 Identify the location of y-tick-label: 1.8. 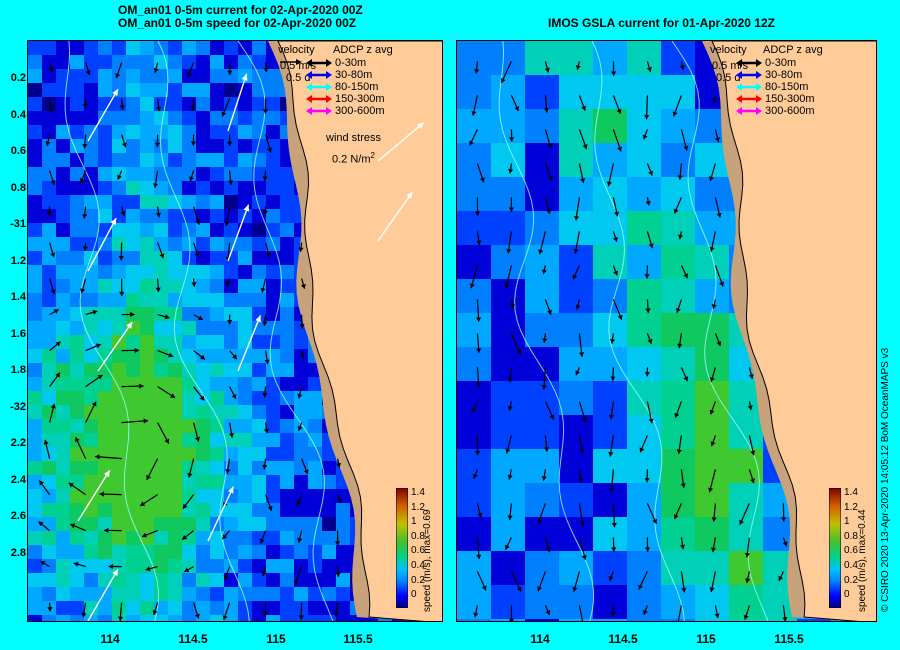
(18, 370).